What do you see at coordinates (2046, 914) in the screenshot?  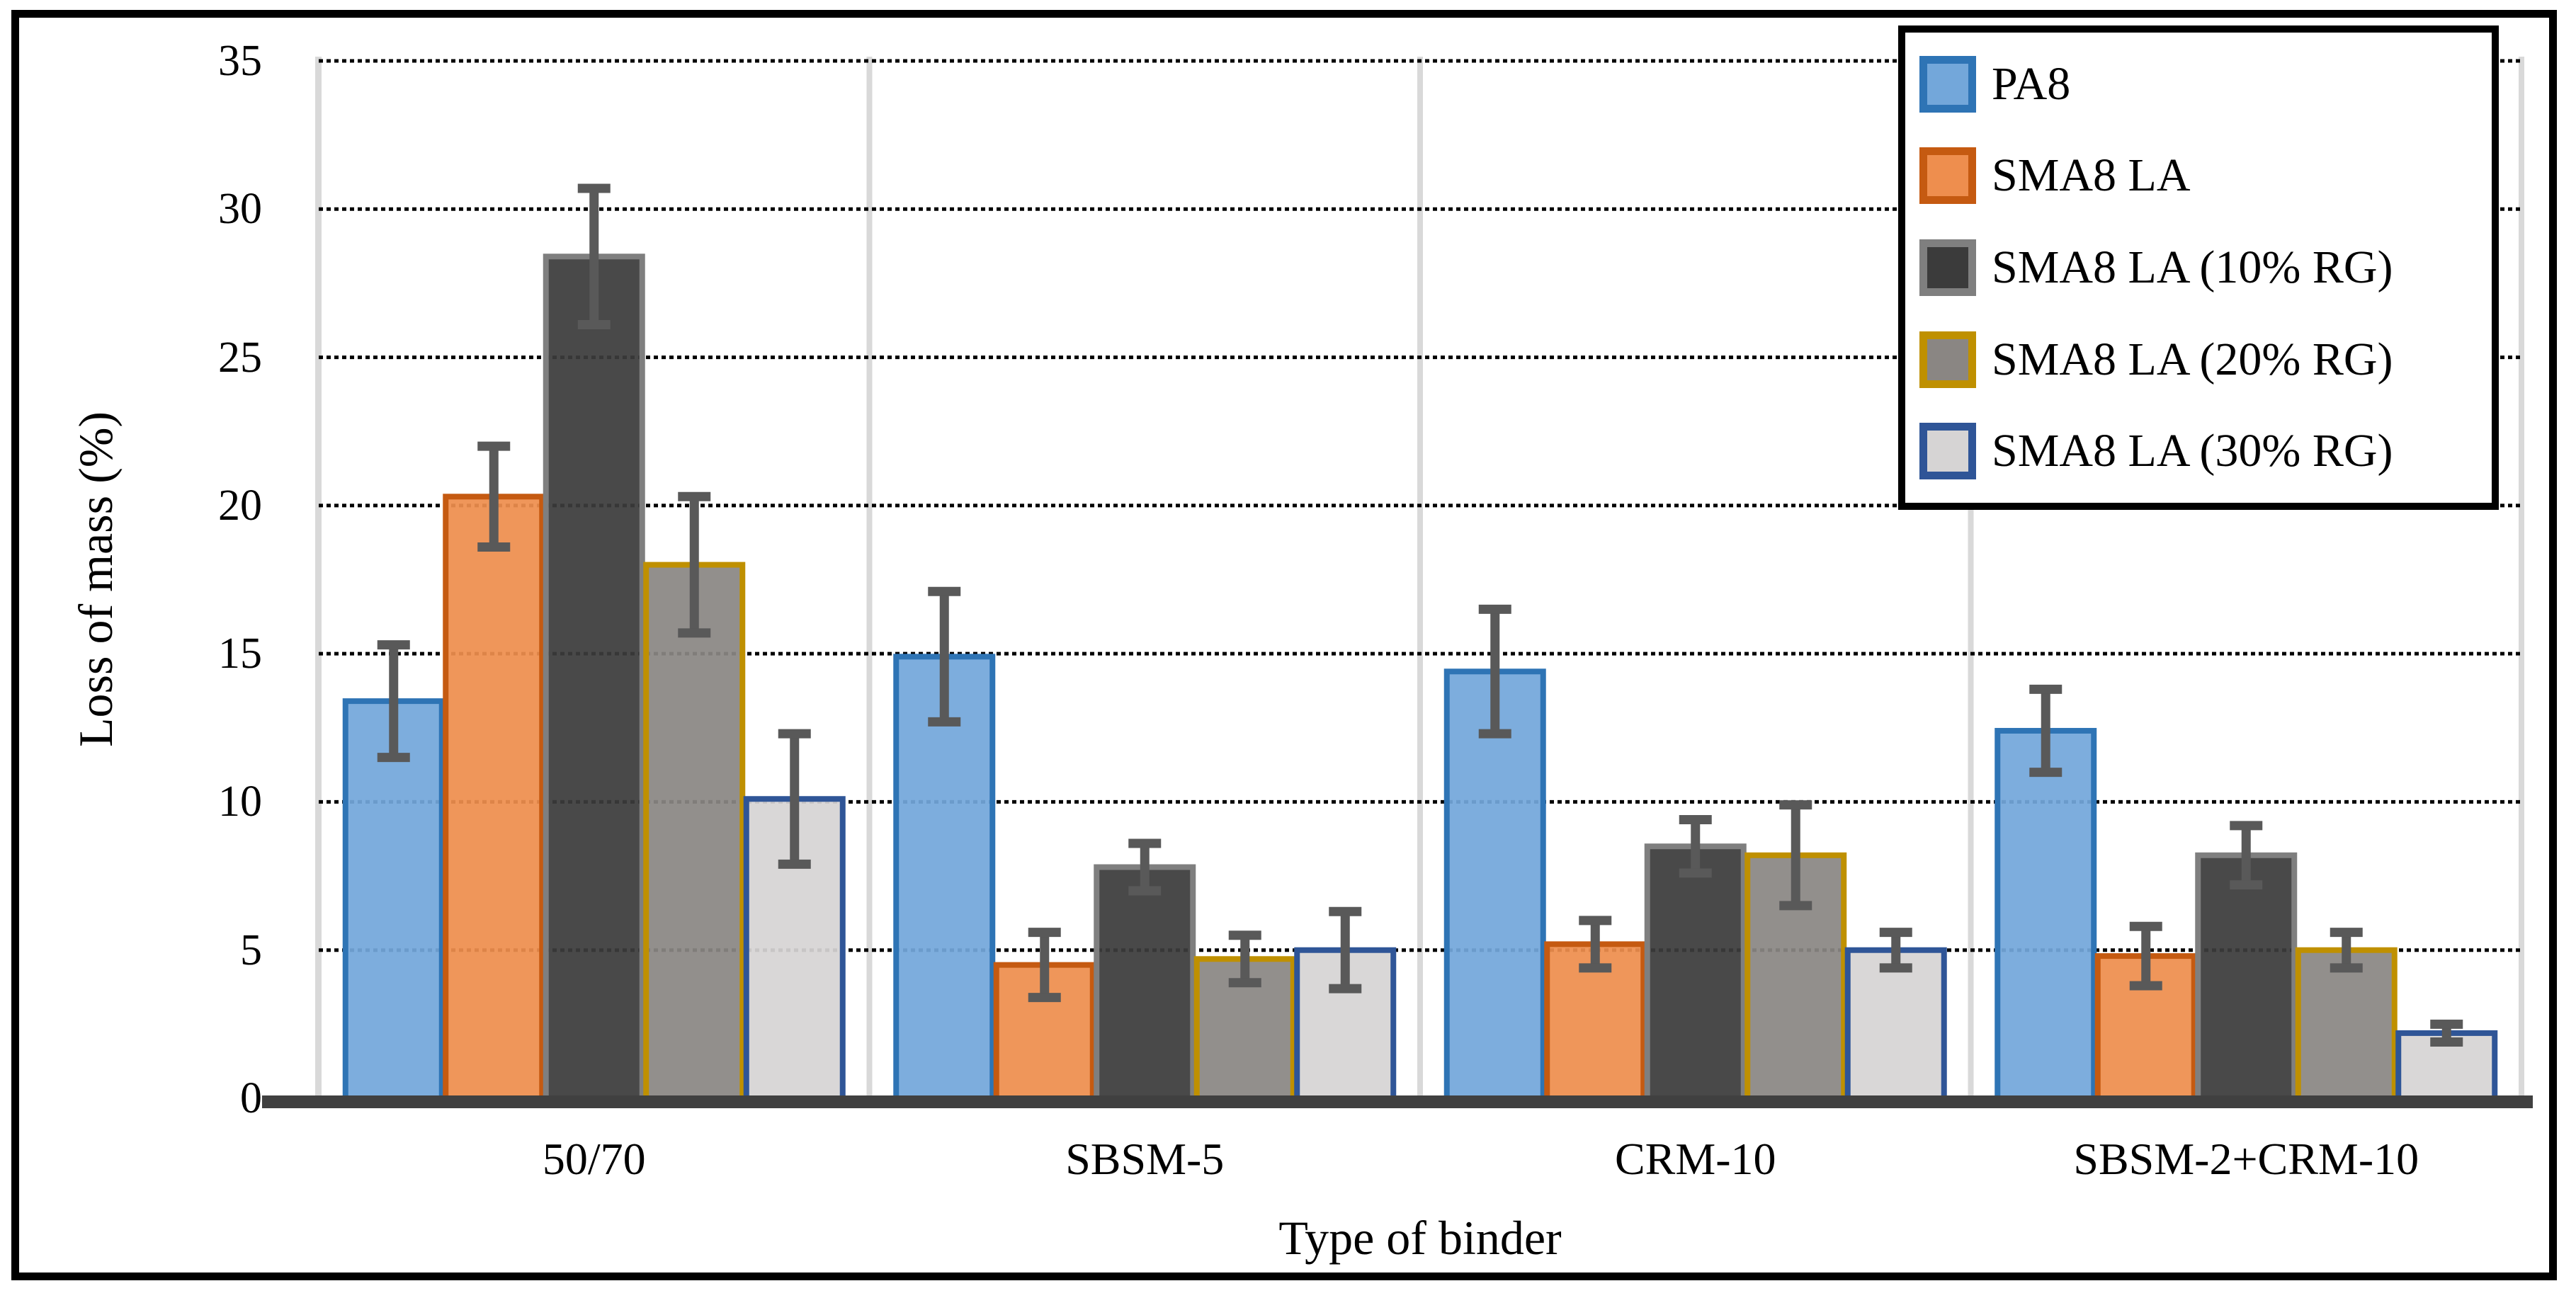 I see `bar-PA8-SBSM-2+CRM-10` at bounding box center [2046, 914].